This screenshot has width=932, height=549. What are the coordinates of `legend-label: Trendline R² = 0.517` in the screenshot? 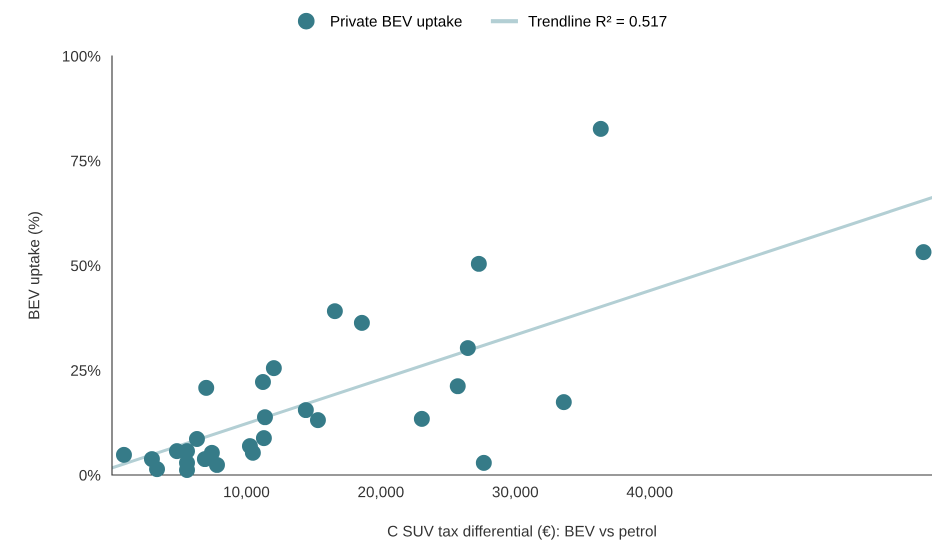 It's located at (597, 21).